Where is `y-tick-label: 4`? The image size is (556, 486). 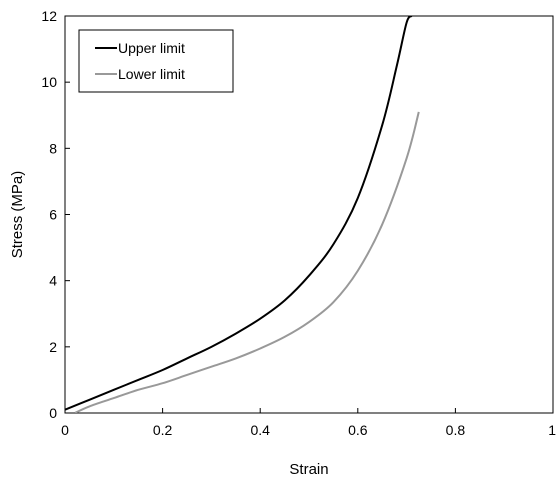
y-tick-label: 4 is located at coordinates (53, 281).